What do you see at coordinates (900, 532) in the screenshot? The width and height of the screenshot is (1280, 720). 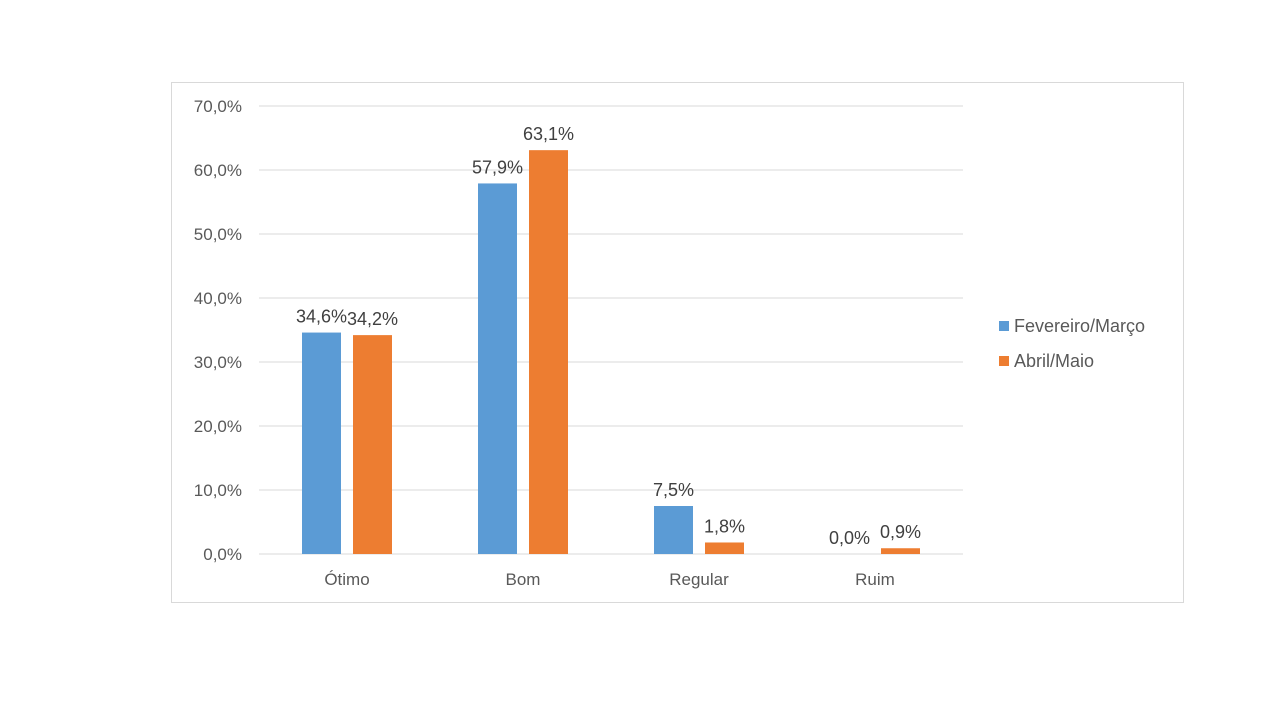 I see `data-label: 0,9%` at bounding box center [900, 532].